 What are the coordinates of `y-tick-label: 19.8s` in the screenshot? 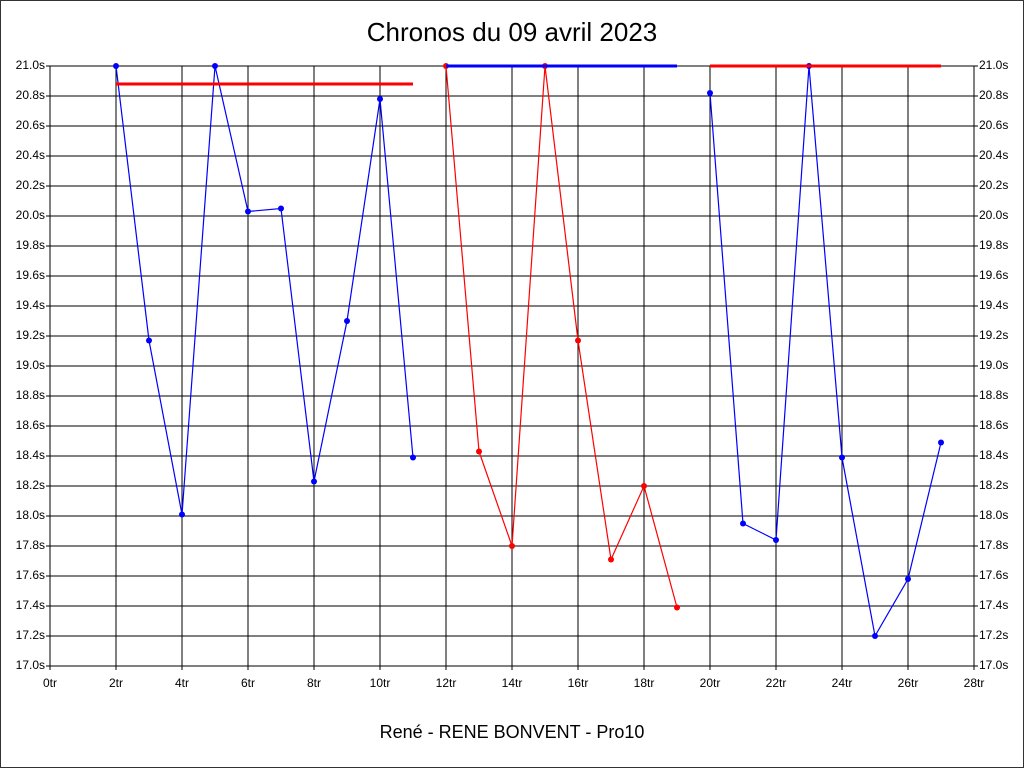 It's located at (30, 245).